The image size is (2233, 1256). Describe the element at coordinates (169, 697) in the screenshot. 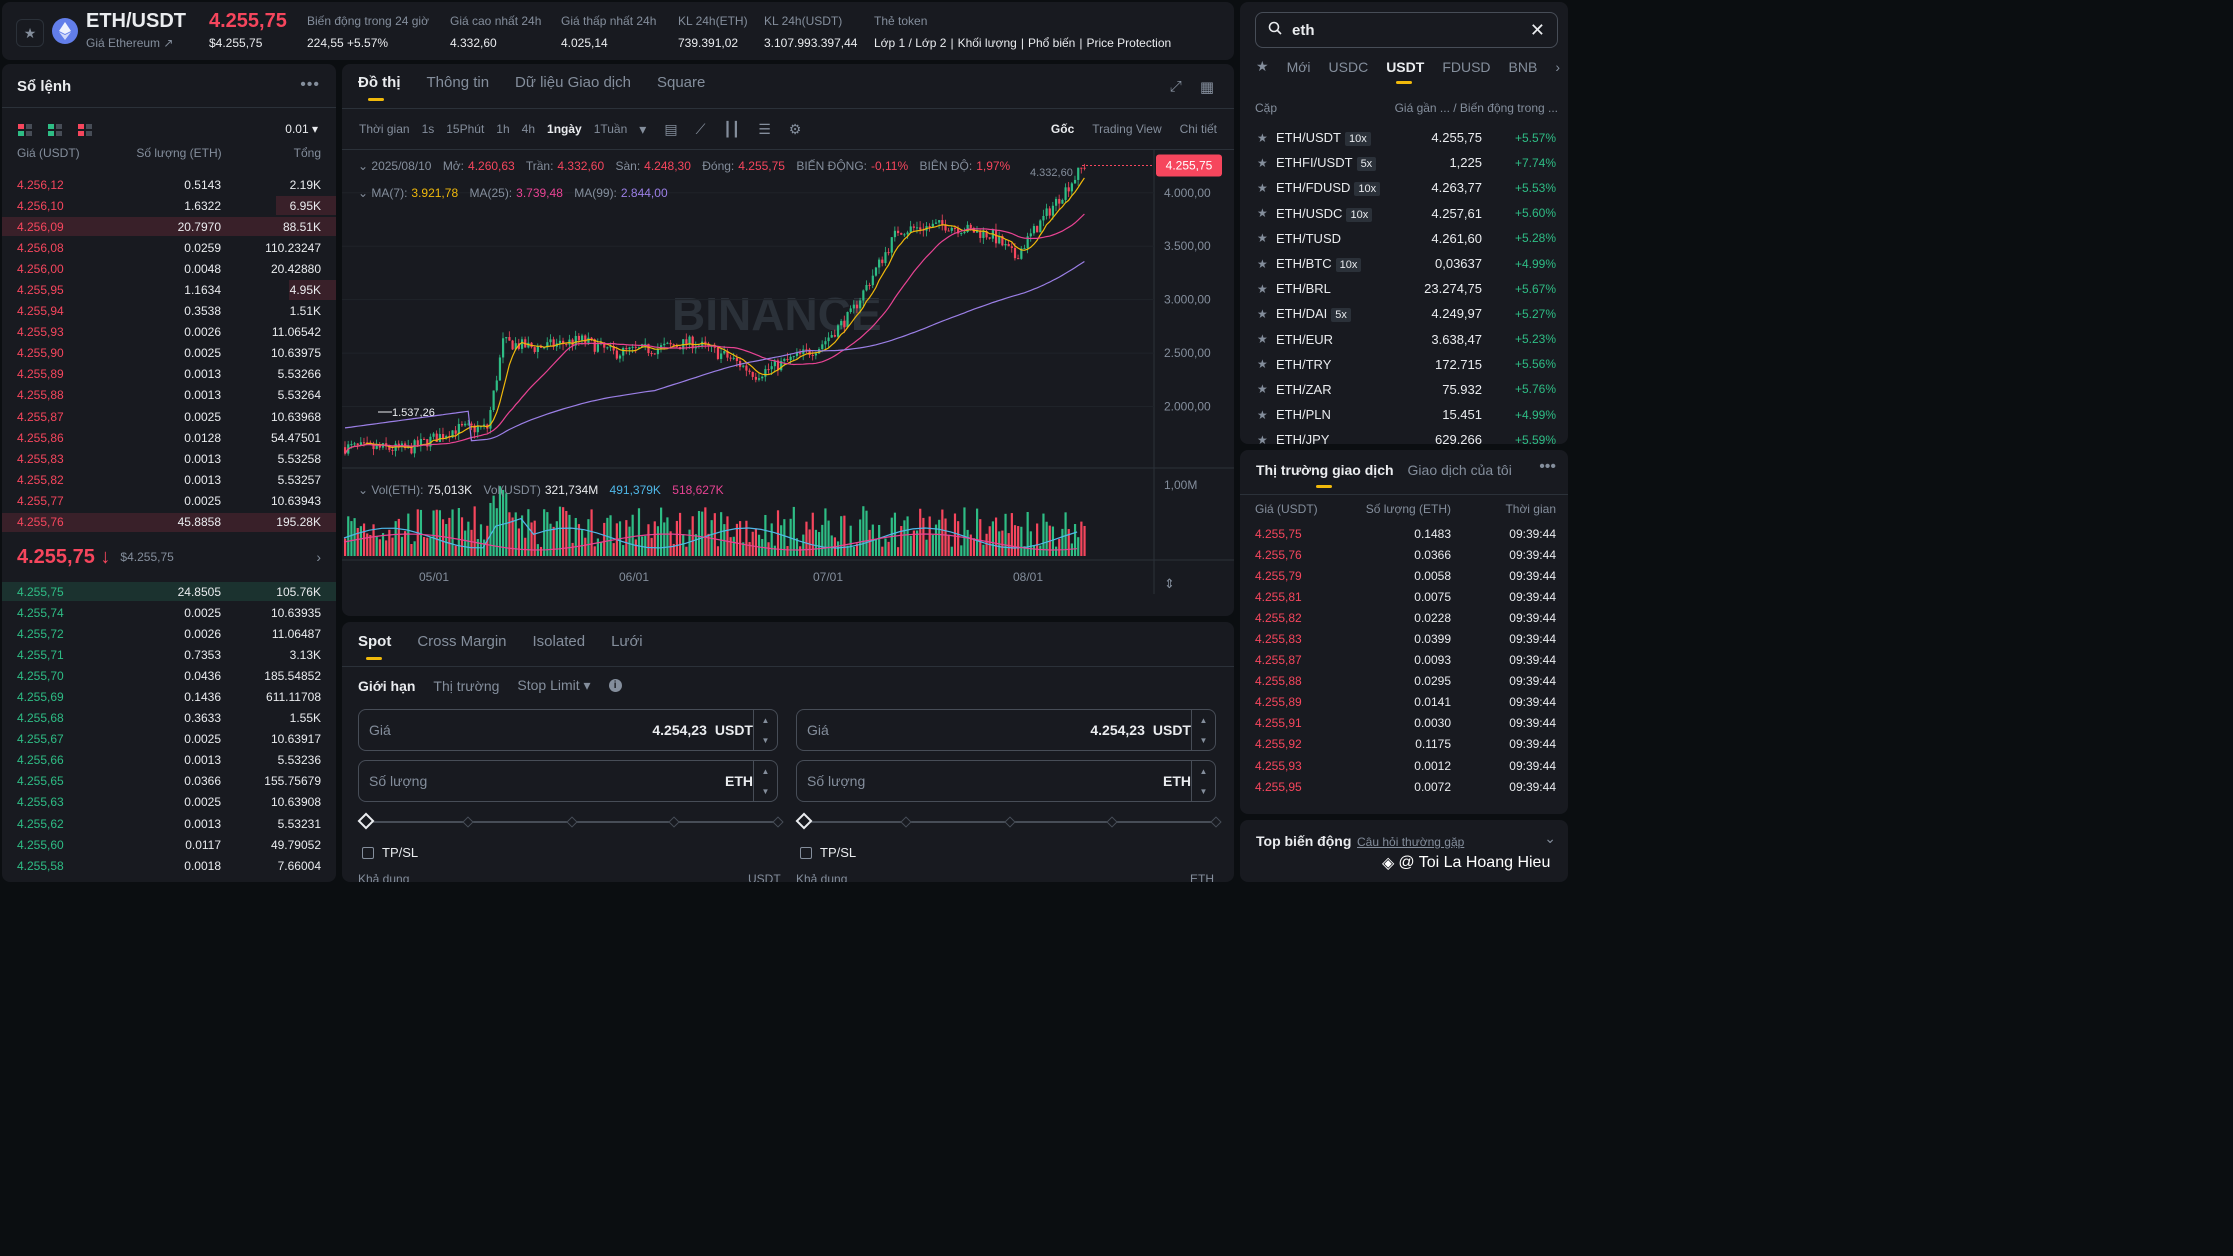

I see `bid-row: 4.255,69 0.1436 611.11708` at that location.